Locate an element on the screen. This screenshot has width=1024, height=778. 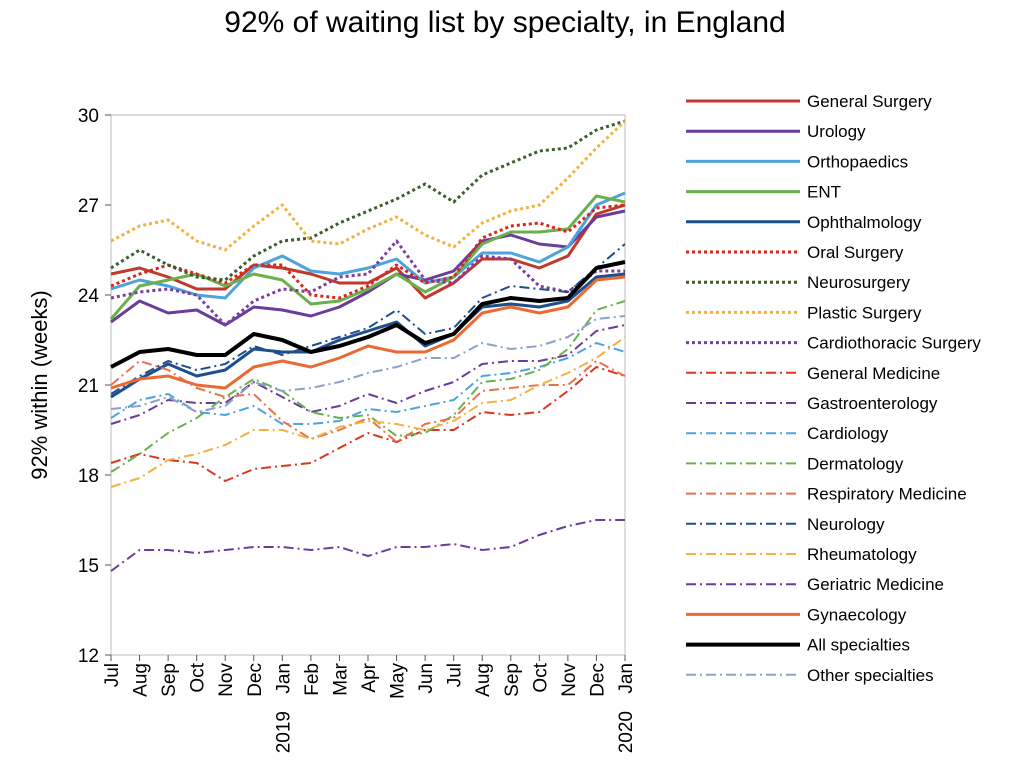
series-line-neurology is located at coordinates (368, 319).